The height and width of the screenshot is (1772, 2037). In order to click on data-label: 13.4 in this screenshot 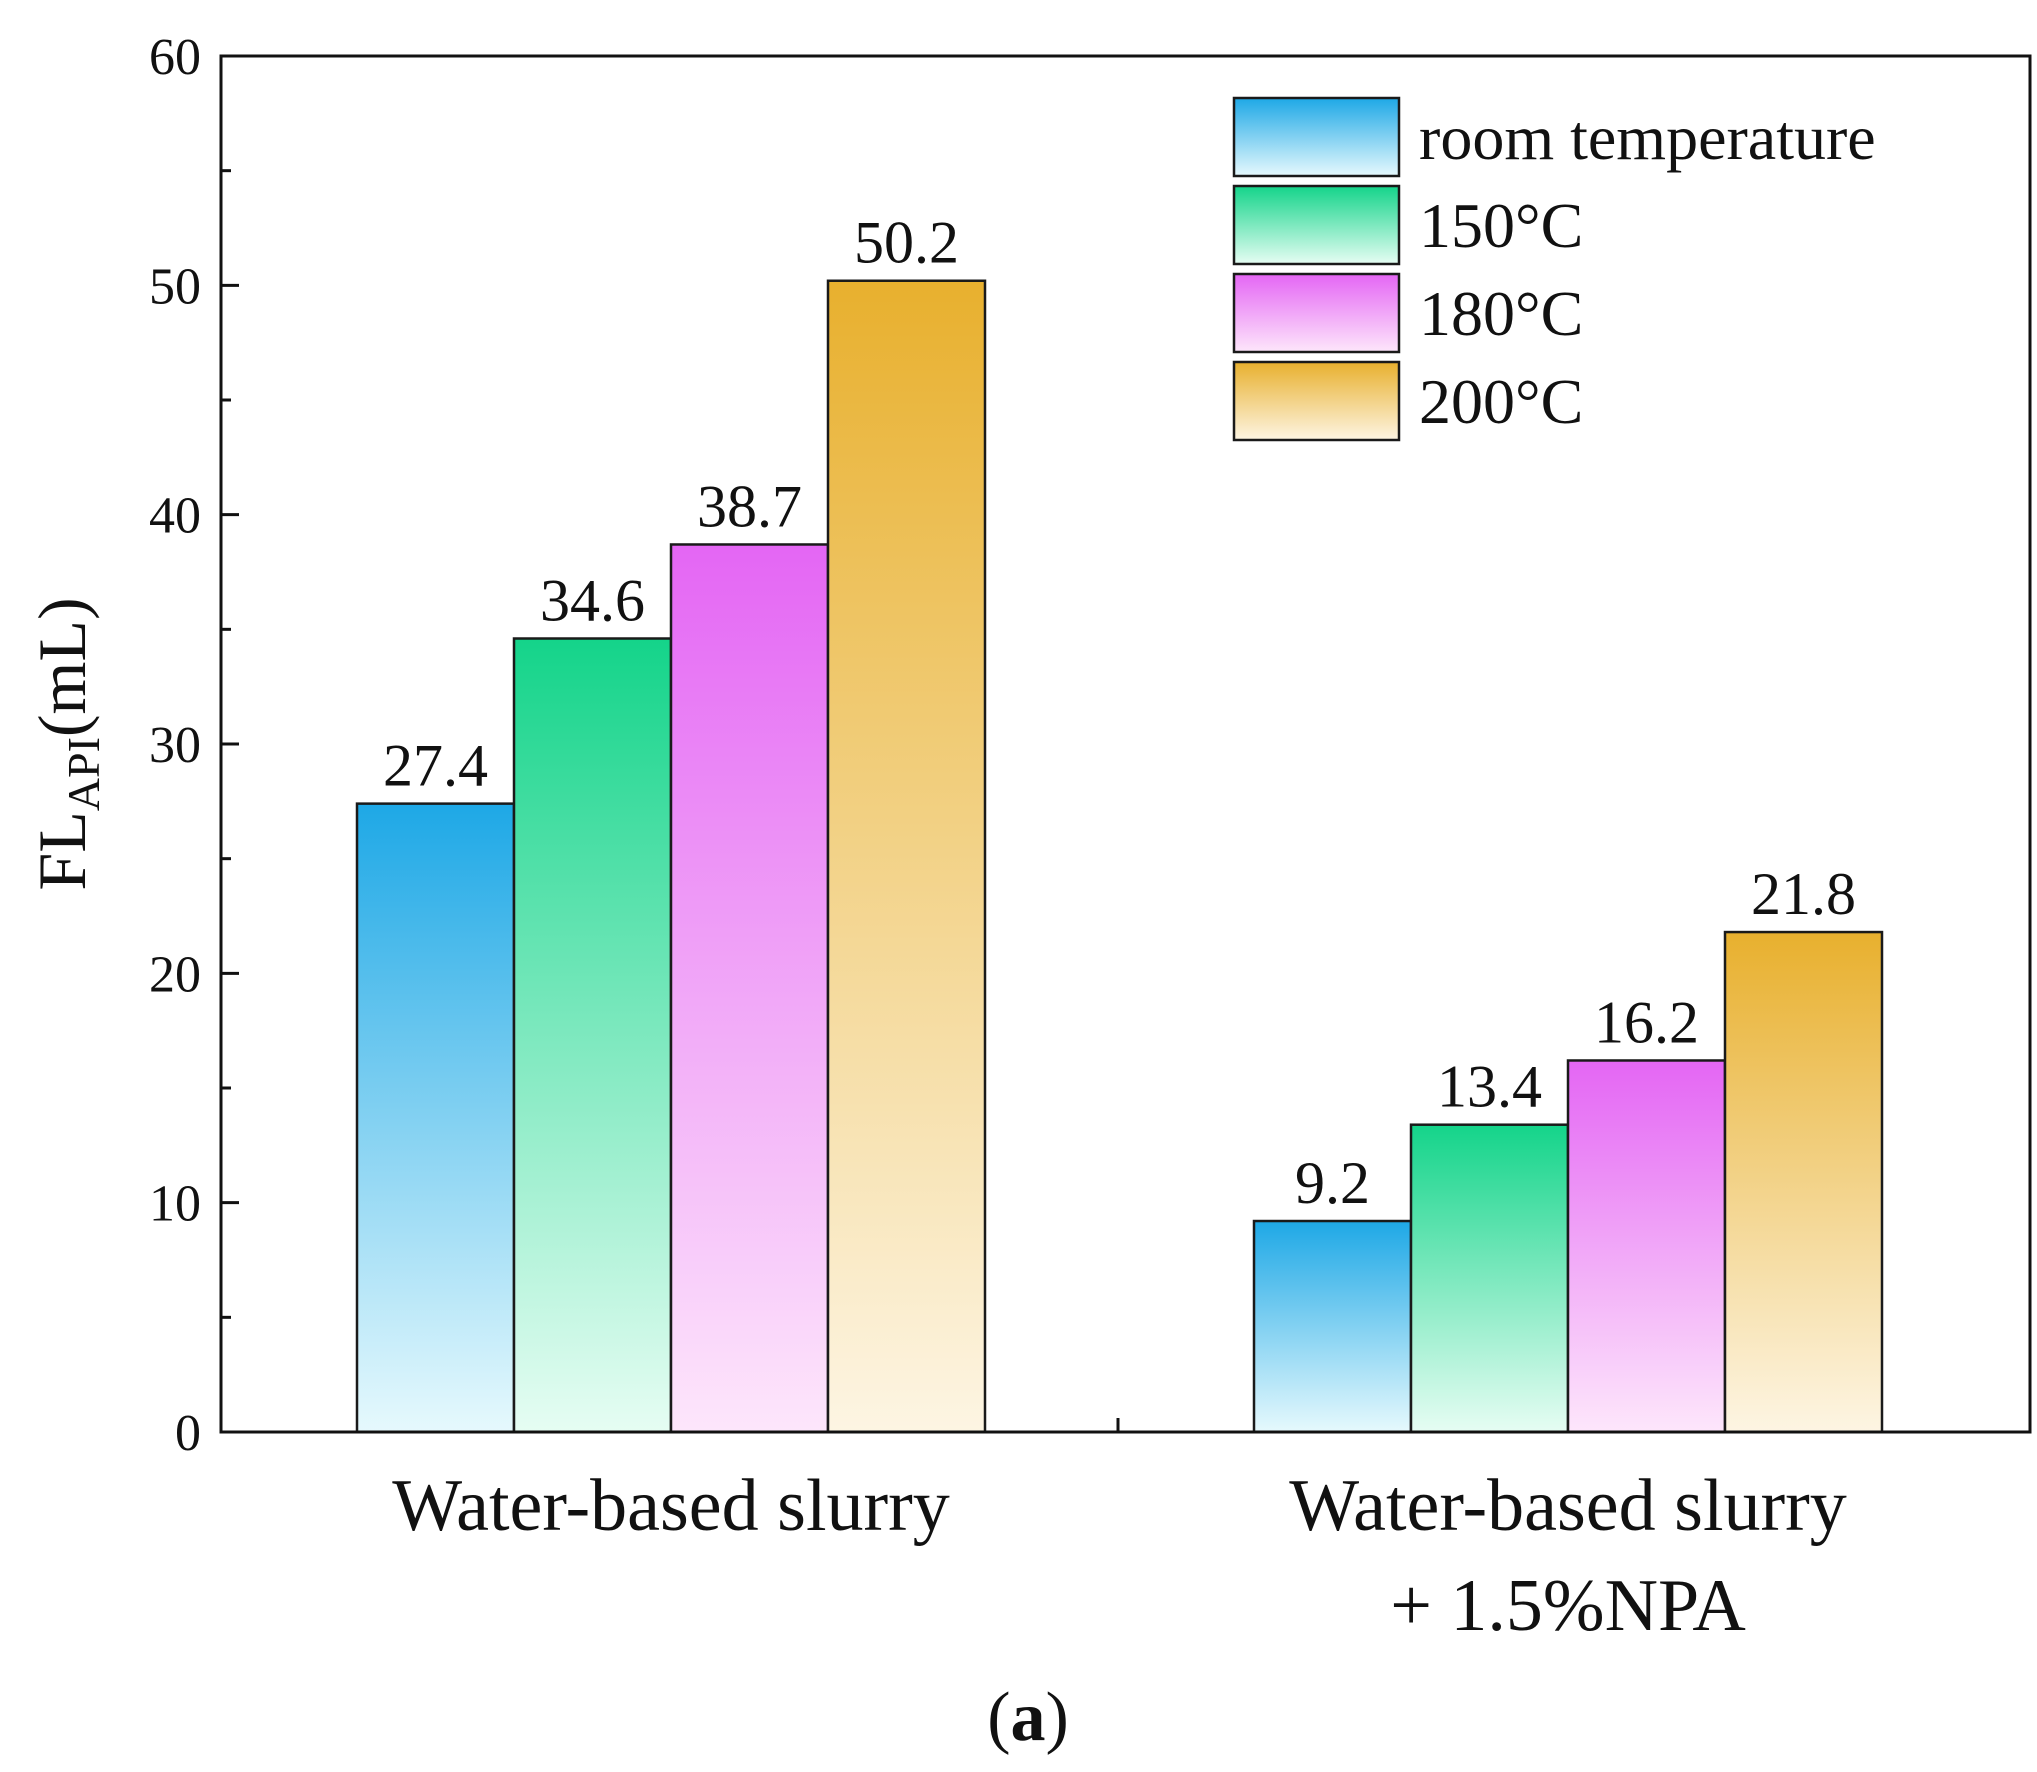, I will do `click(1489, 1087)`.